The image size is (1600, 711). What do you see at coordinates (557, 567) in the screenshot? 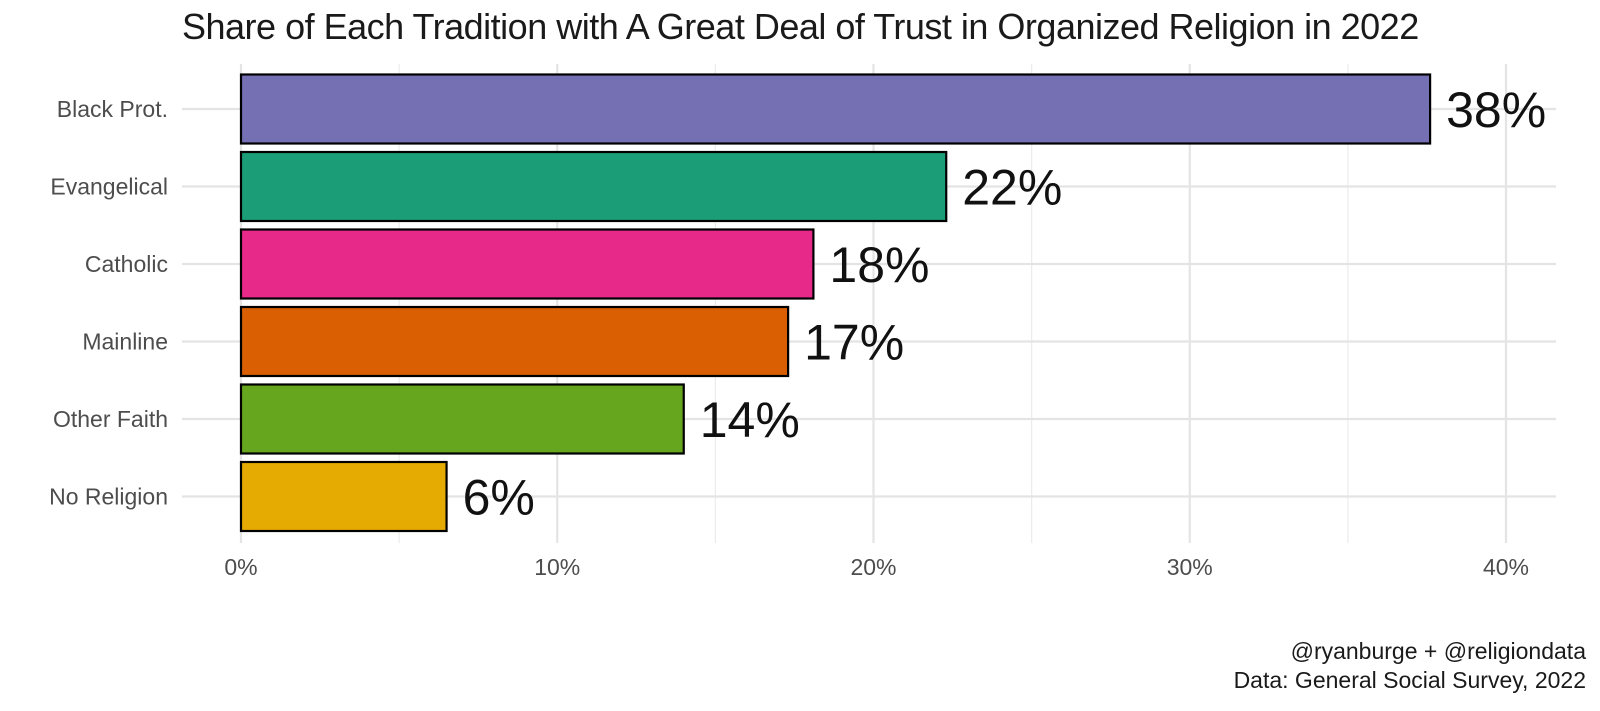
I see `x-tick-label: 10%` at bounding box center [557, 567].